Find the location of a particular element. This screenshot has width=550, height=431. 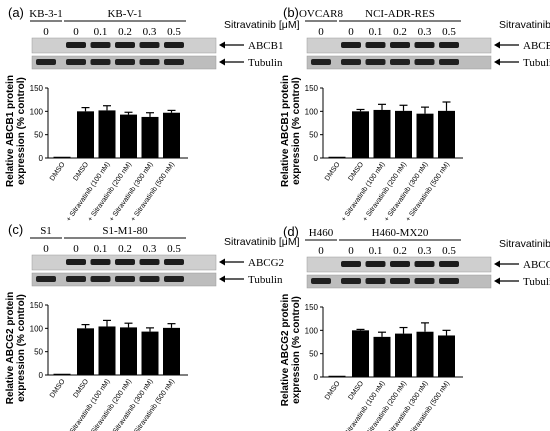

band-label-target: ABCG2 is located at coordinates (536, 265).